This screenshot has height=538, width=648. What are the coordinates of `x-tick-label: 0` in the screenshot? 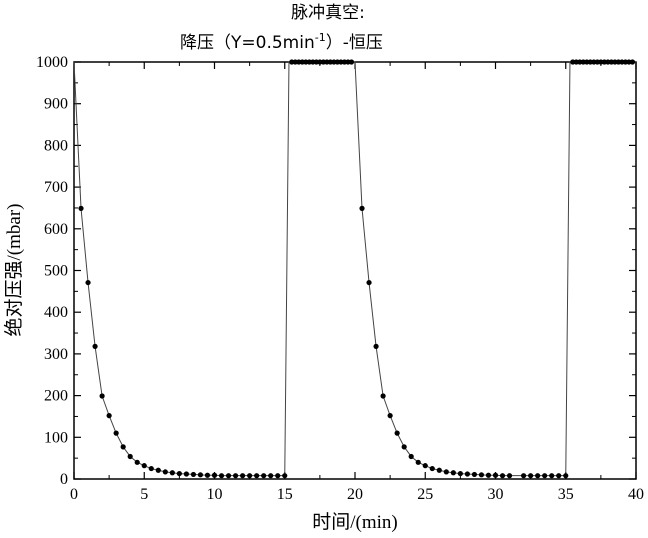 It's located at (74, 494).